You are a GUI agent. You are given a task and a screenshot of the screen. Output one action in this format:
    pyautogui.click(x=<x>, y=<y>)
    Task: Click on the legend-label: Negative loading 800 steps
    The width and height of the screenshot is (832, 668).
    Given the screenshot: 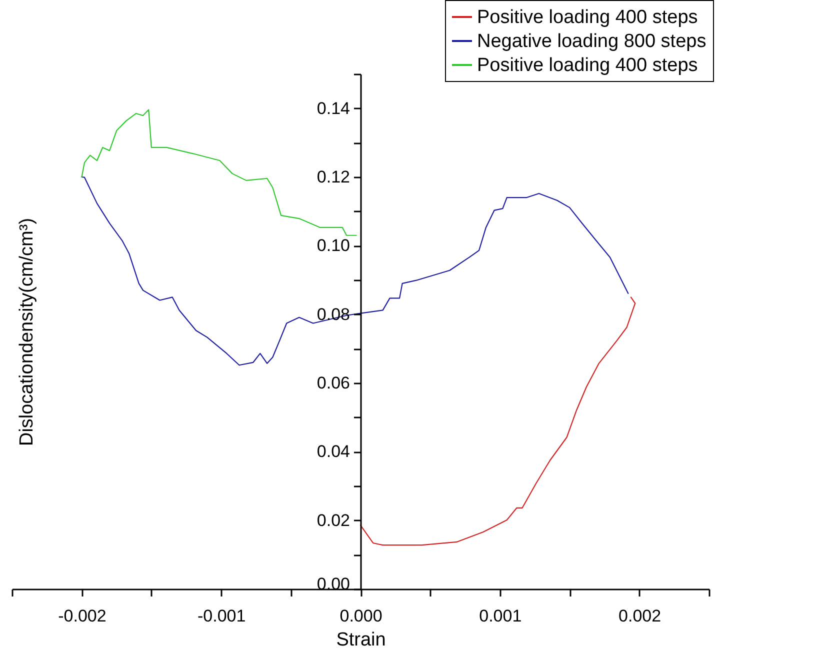 What is the action you would take?
    pyautogui.click(x=591, y=41)
    